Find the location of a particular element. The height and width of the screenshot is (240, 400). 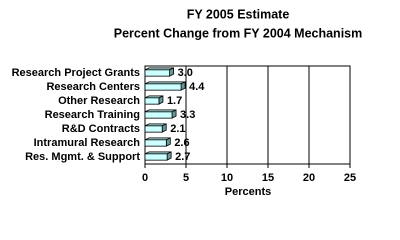

data-label: 2.6 is located at coordinates (181, 143).